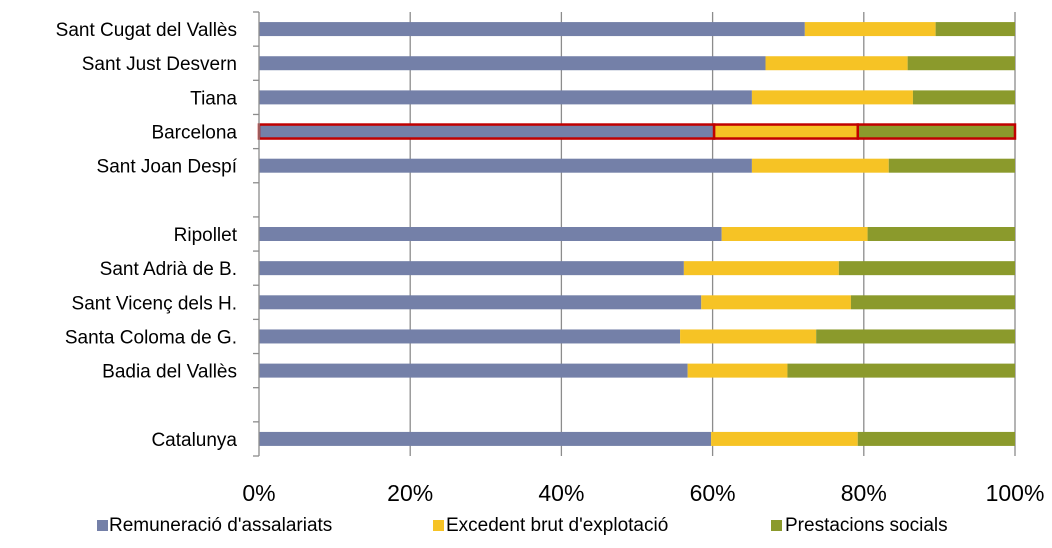 This screenshot has width=1052, height=548. Describe the element at coordinates (915, 336) in the screenshot. I see `bar-prestacions-socials-santa-coloma-de-g` at that location.